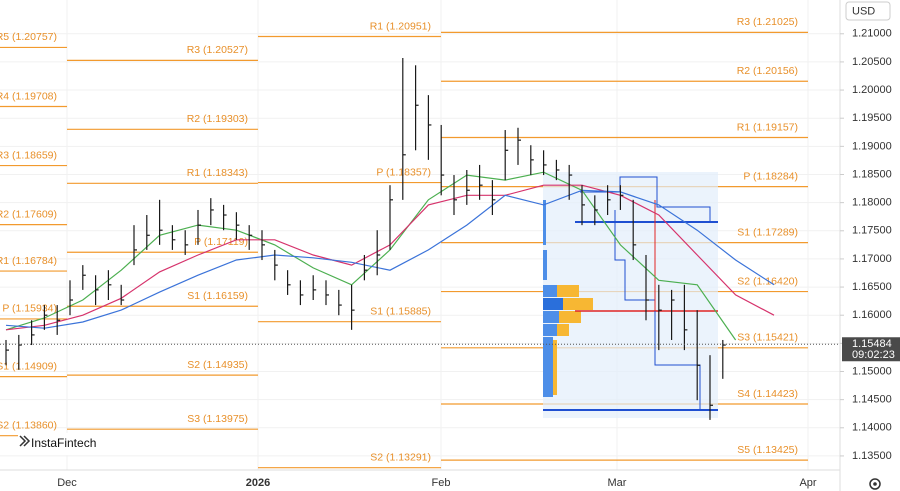 The width and height of the screenshot is (900, 491). Describe the element at coordinates (28, 366) in the screenshot. I see `pivot-label: S1 (1.14909)` at that location.